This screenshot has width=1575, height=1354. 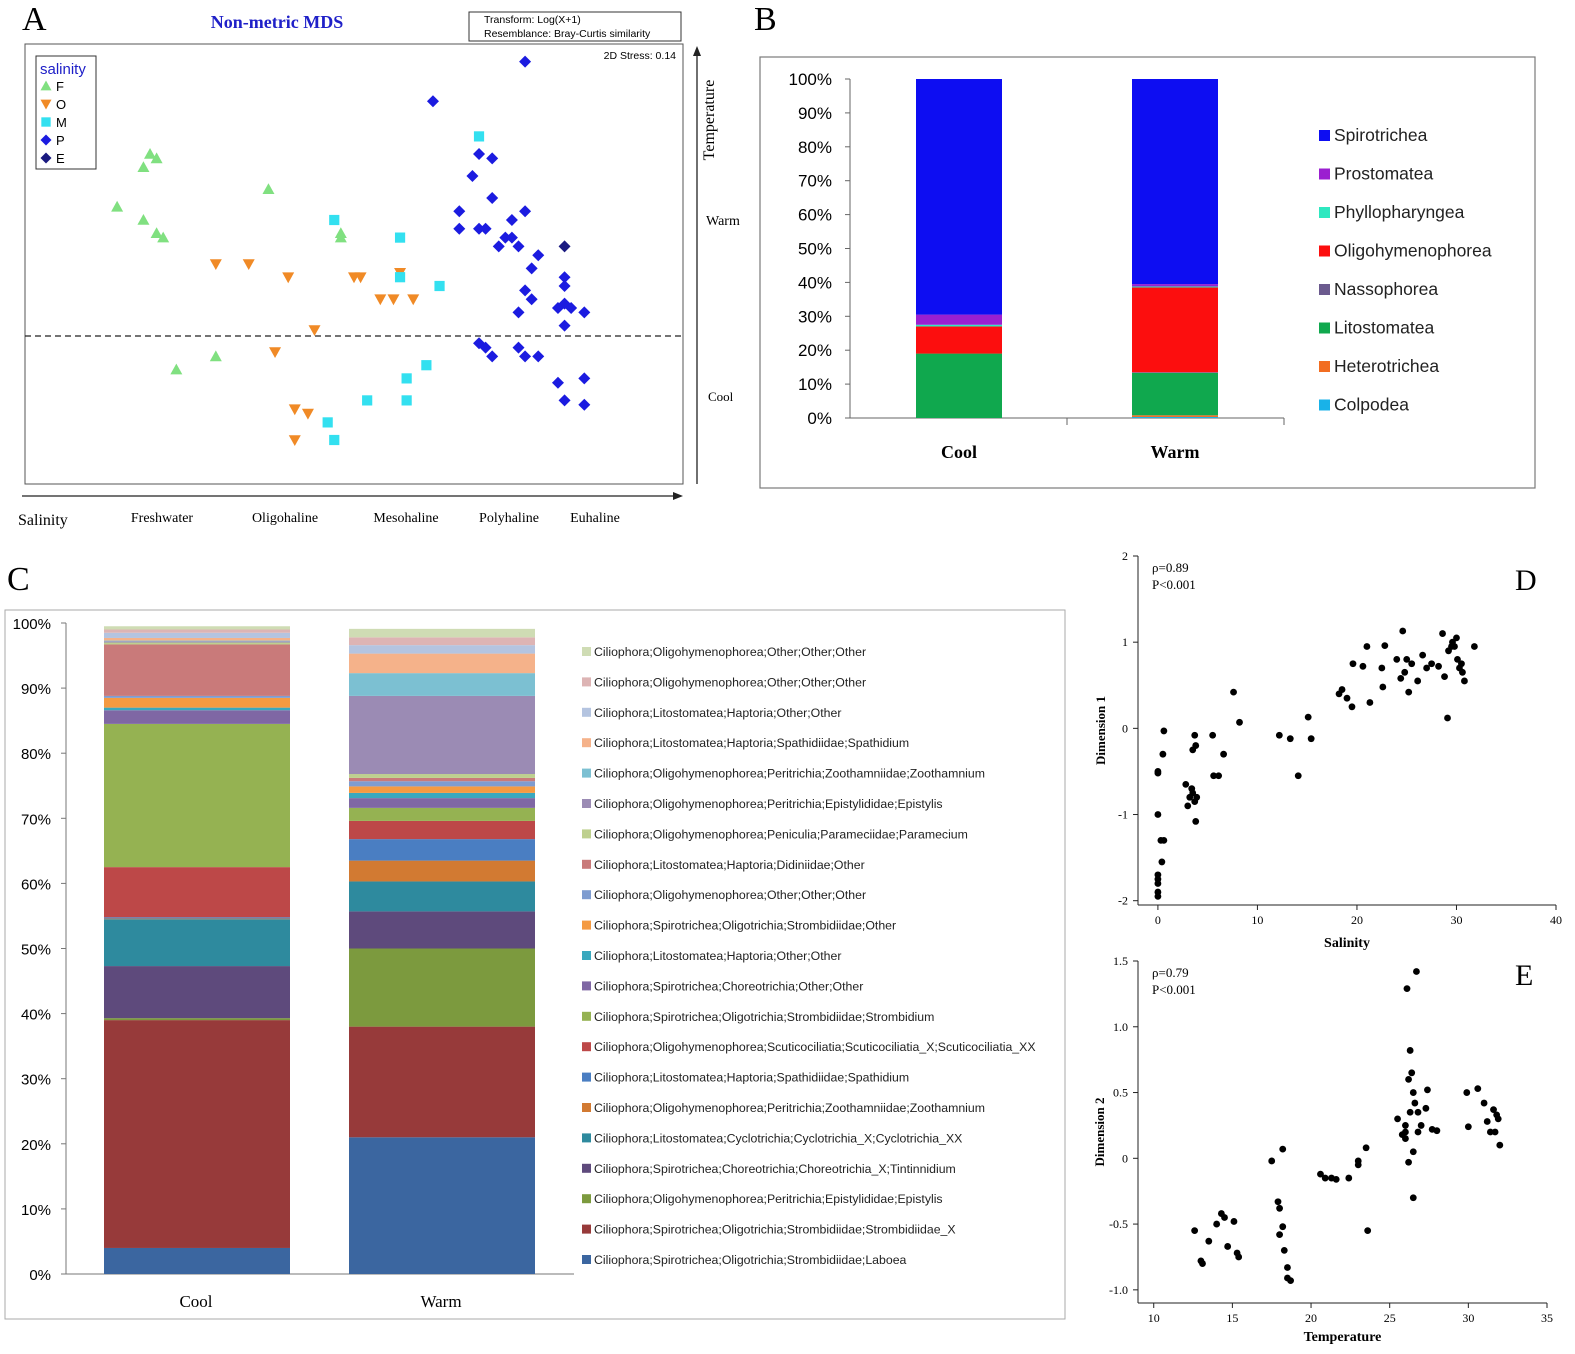 What do you see at coordinates (1232, 1318) in the screenshot?
I see `x-tick-label: 15` at bounding box center [1232, 1318].